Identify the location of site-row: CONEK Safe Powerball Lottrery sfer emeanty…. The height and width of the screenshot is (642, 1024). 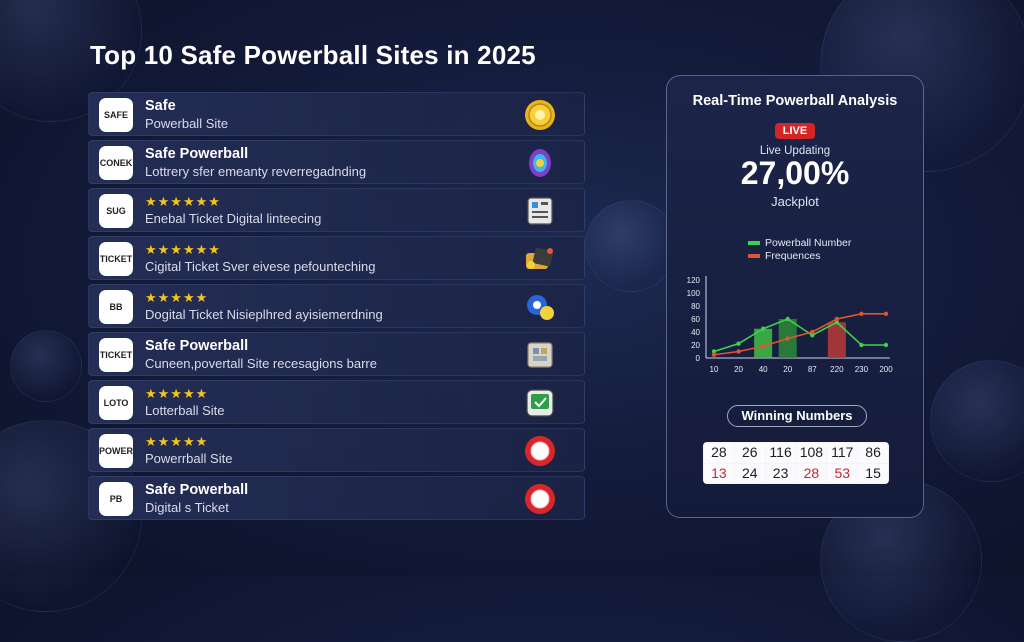
(336, 162).